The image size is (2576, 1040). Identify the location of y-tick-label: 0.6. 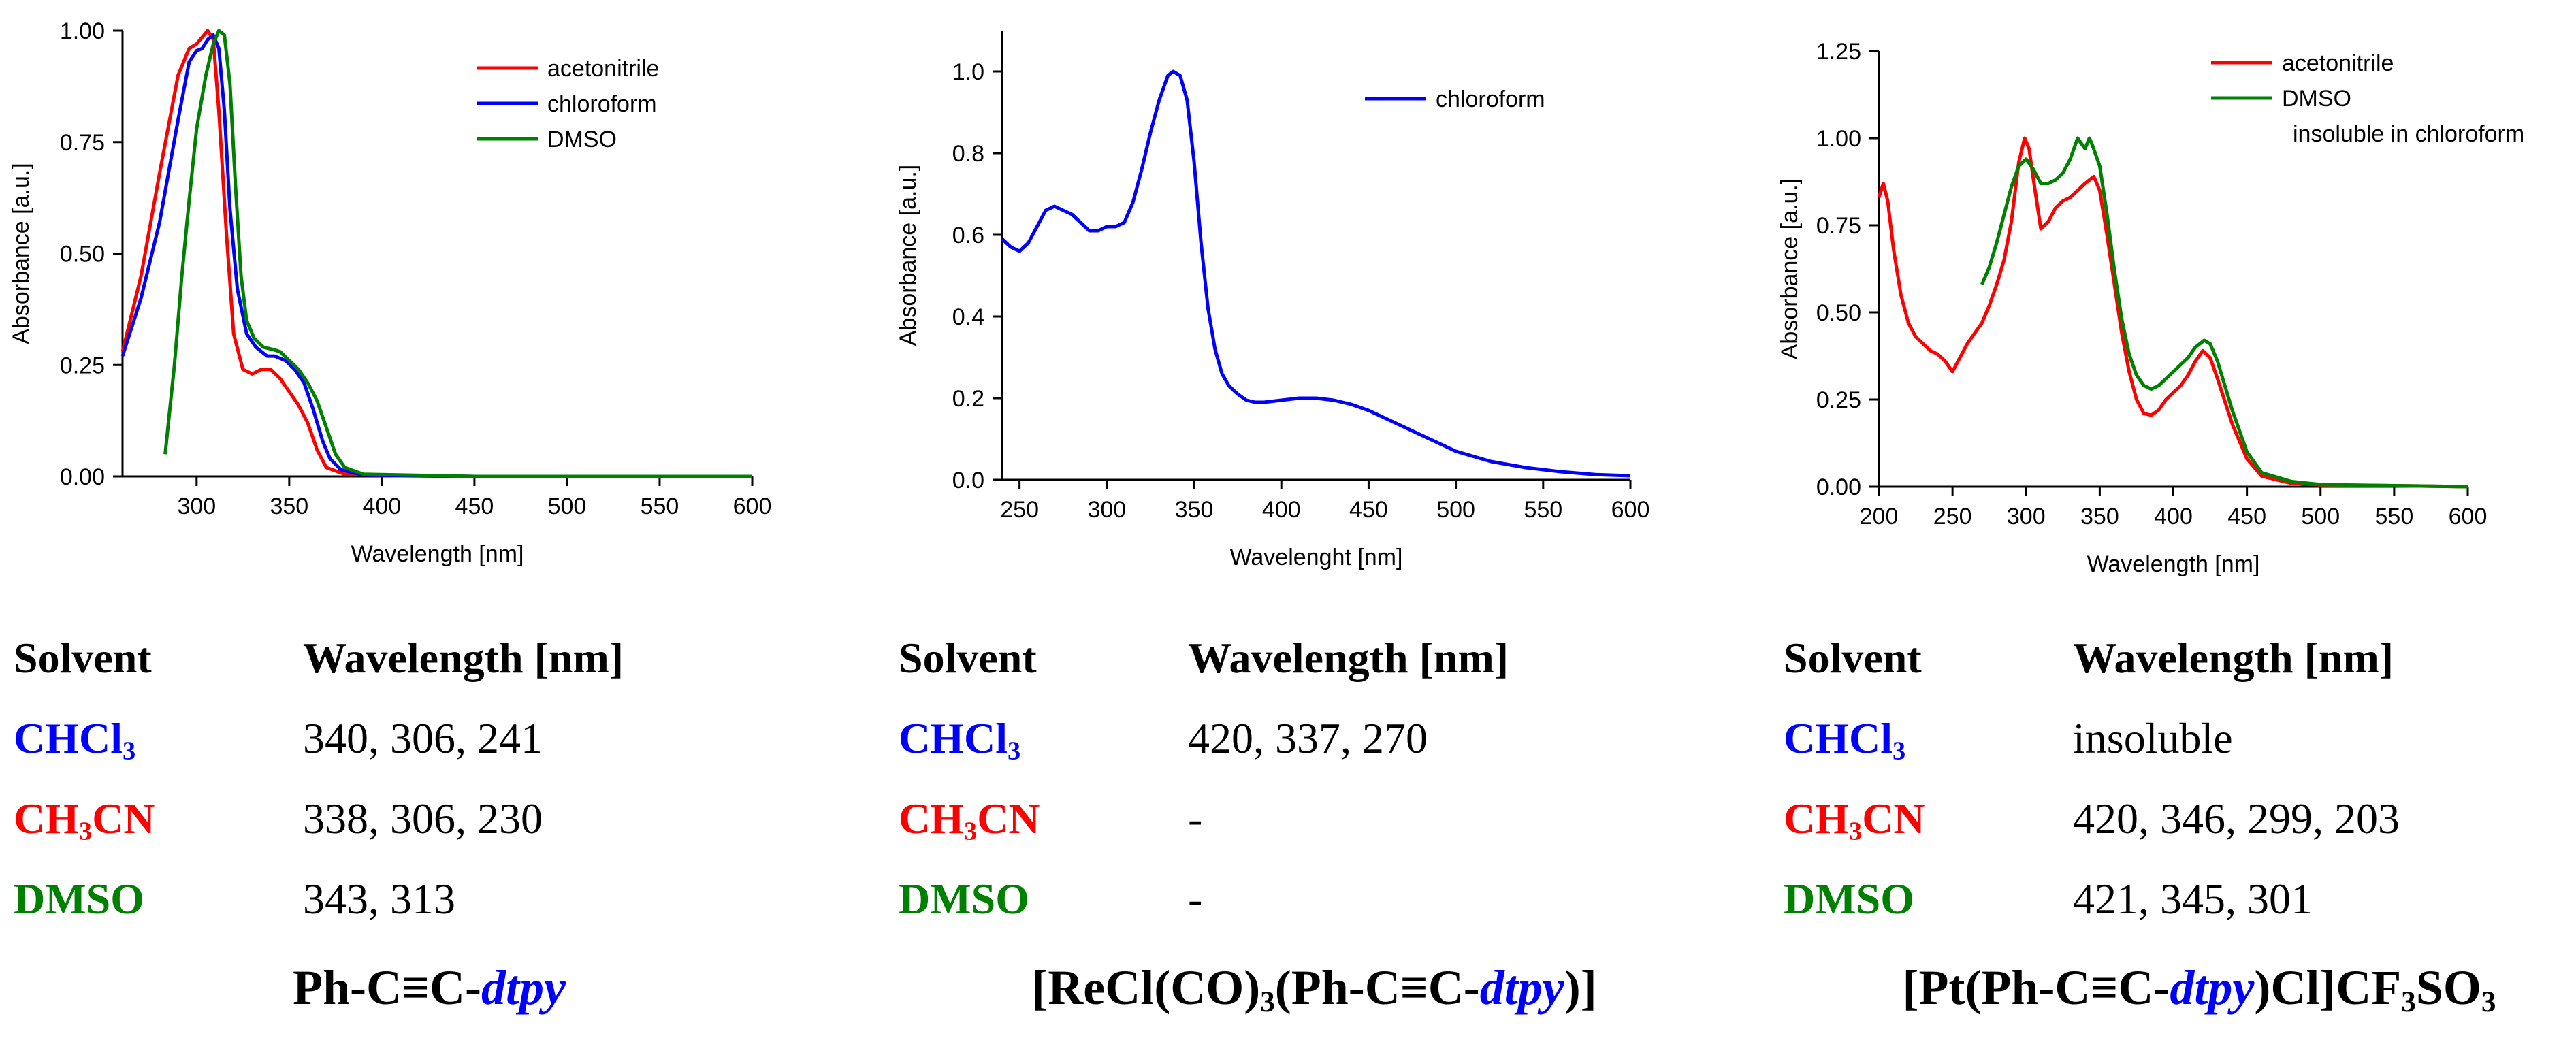
(968, 236).